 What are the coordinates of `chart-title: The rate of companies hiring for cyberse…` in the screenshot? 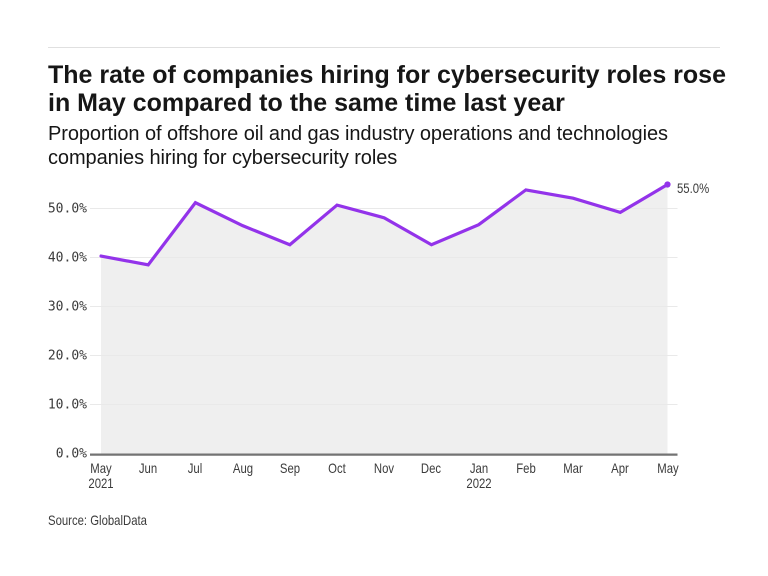 It's located at (387, 88).